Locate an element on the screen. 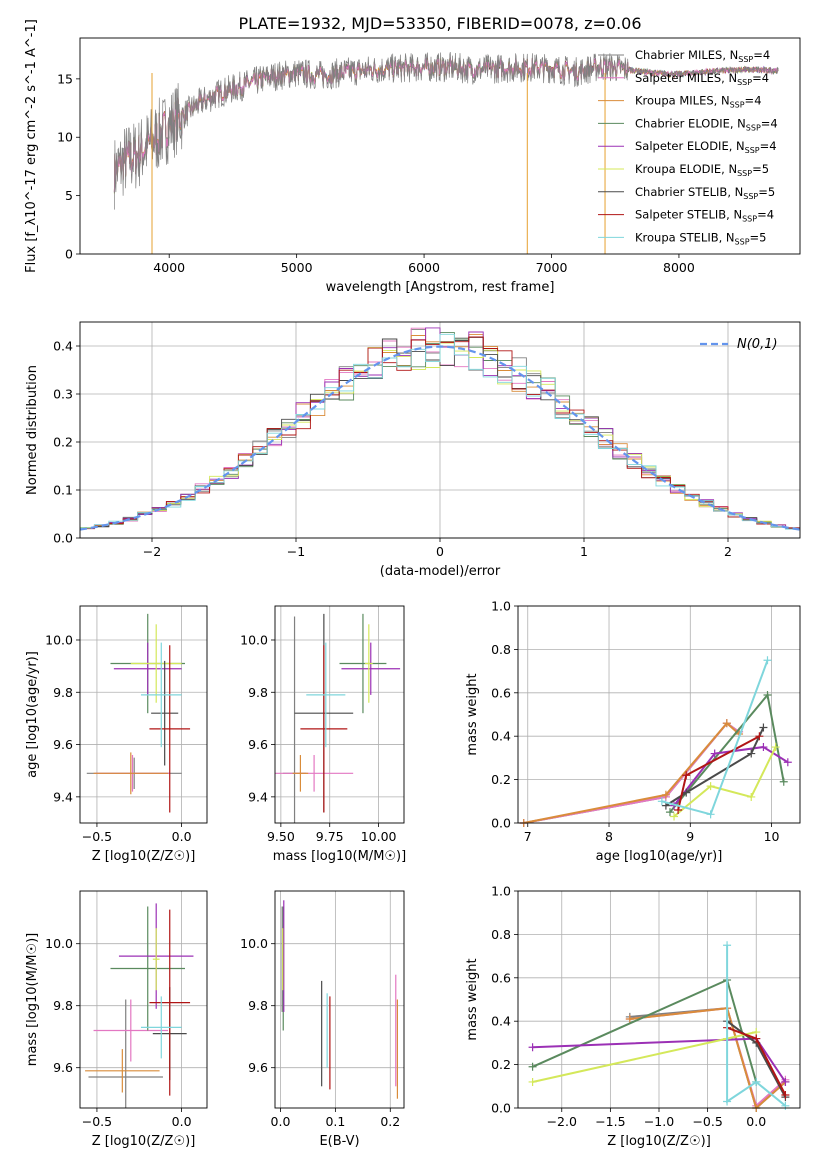  x-tick-label: 0.1 is located at coordinates (335, 1121).